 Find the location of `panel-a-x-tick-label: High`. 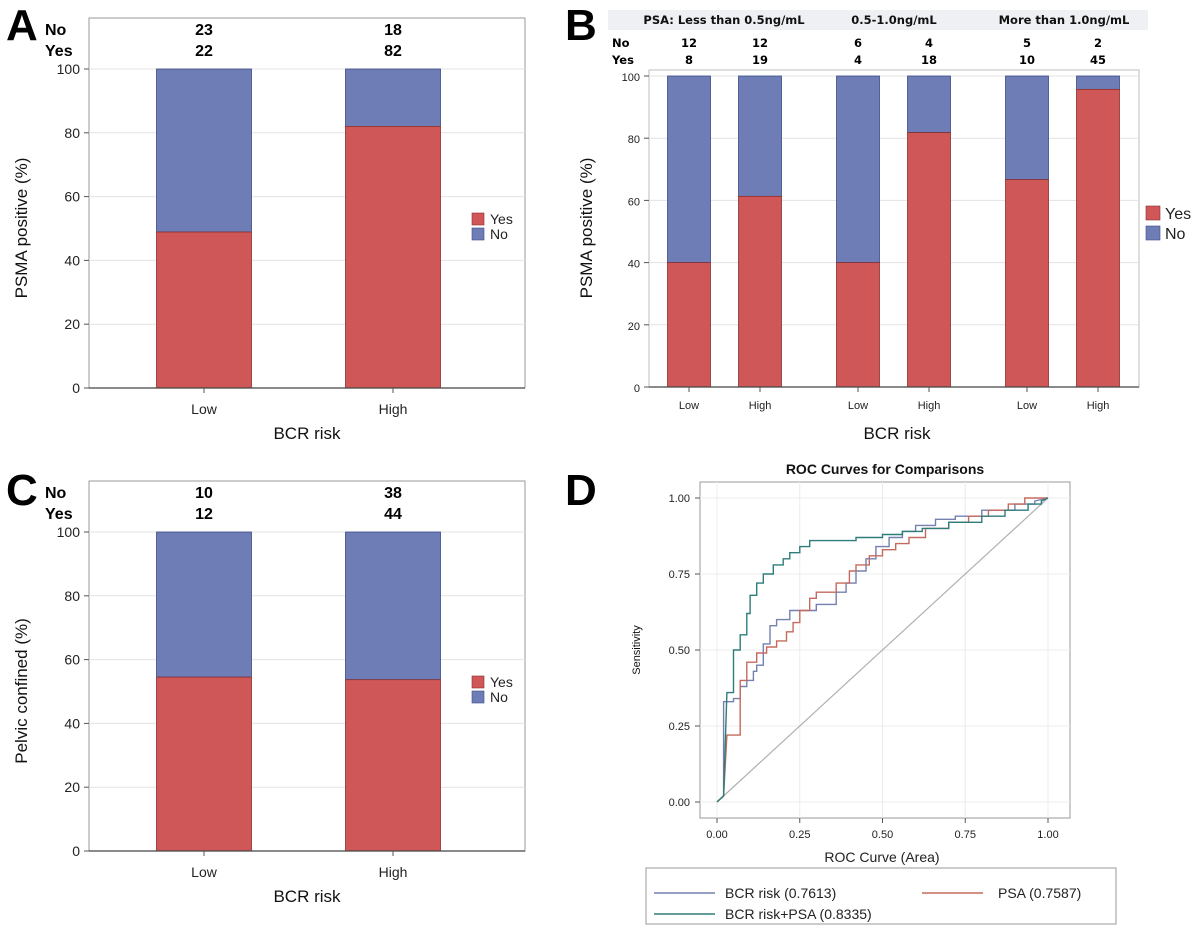

panel-a-x-tick-label: High is located at coordinates (393, 409).